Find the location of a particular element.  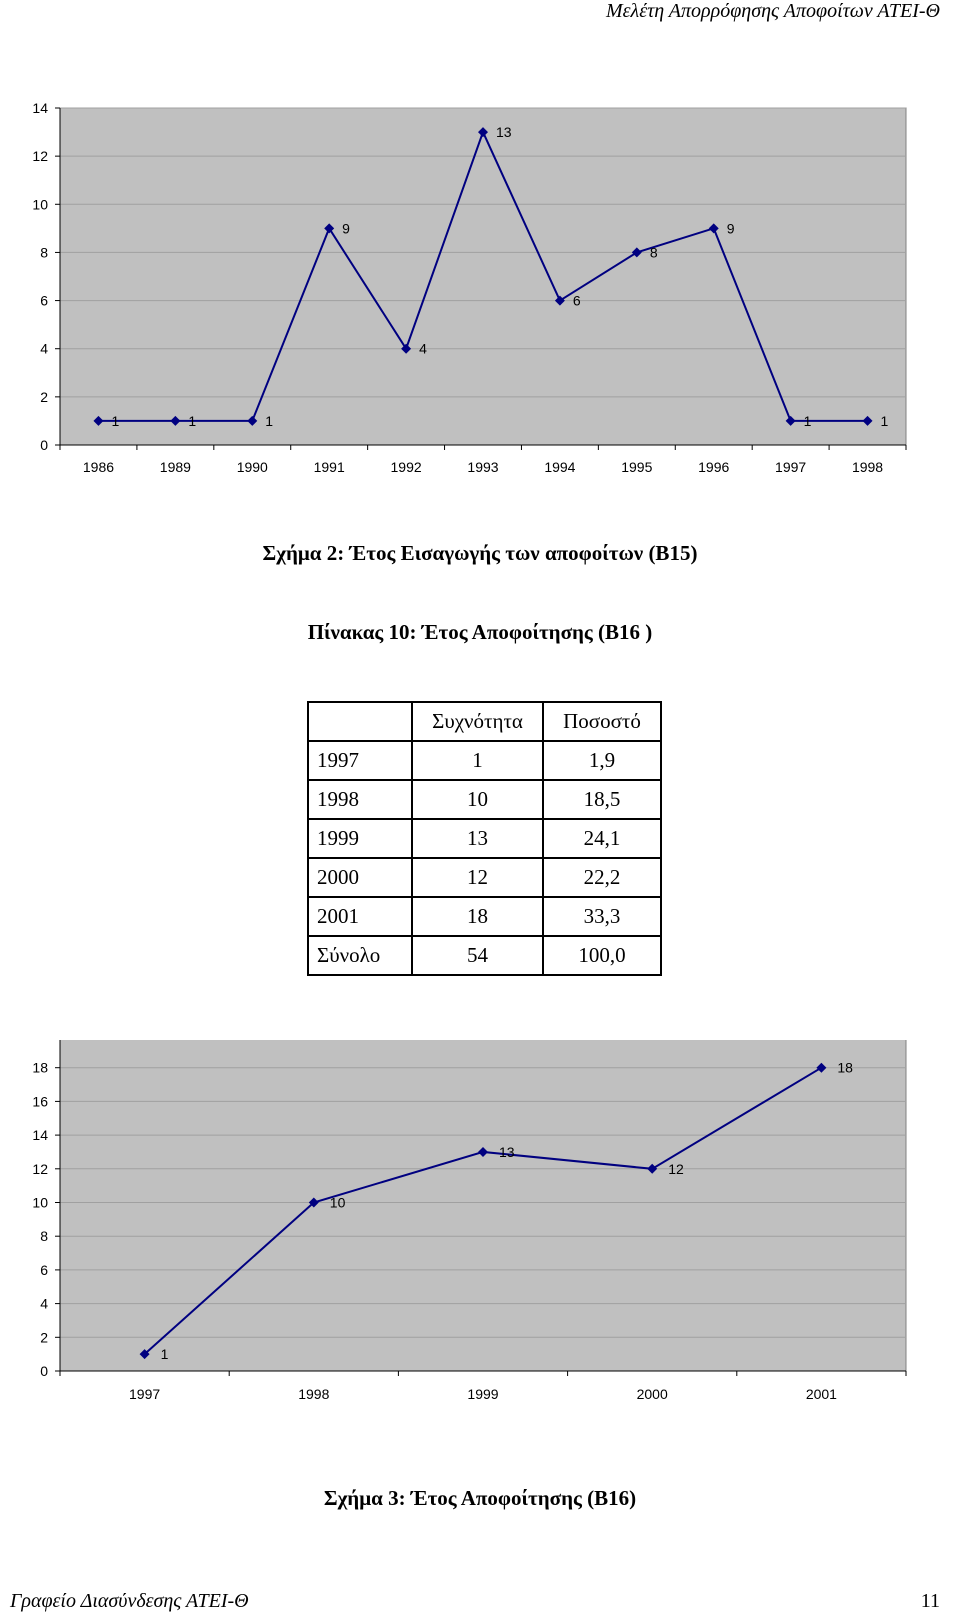

x-tick-label: 1999 is located at coordinates (482, 1394).